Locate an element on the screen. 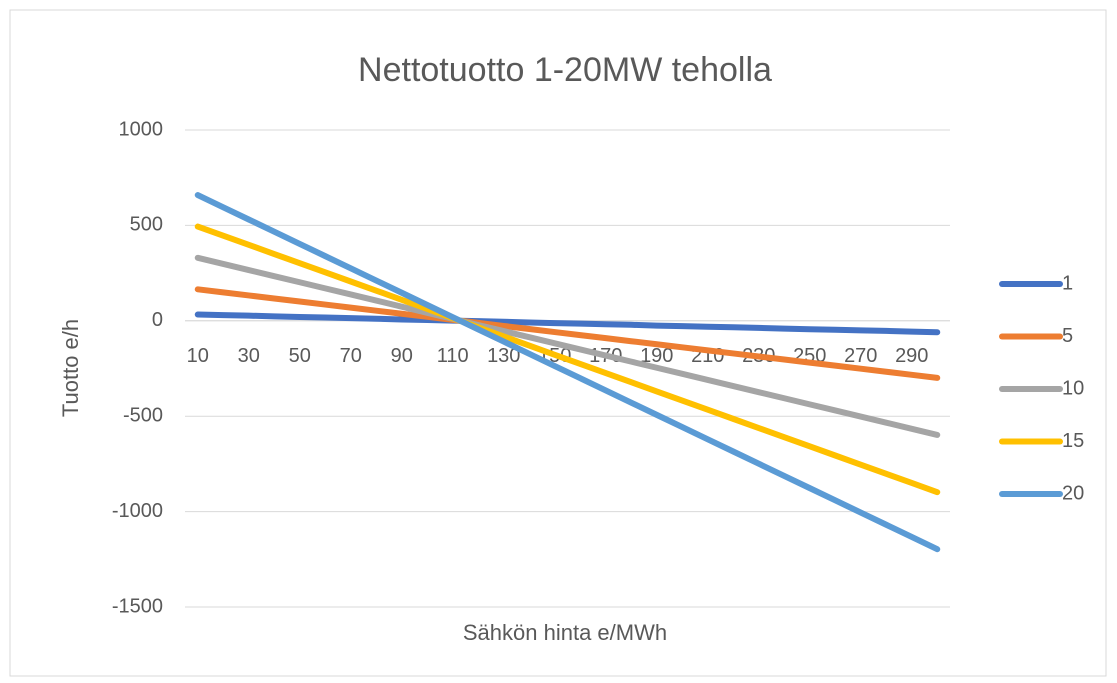 The width and height of the screenshot is (1117, 683). x-axis-title: Sähkön hinta e/MWh is located at coordinates (565, 632).